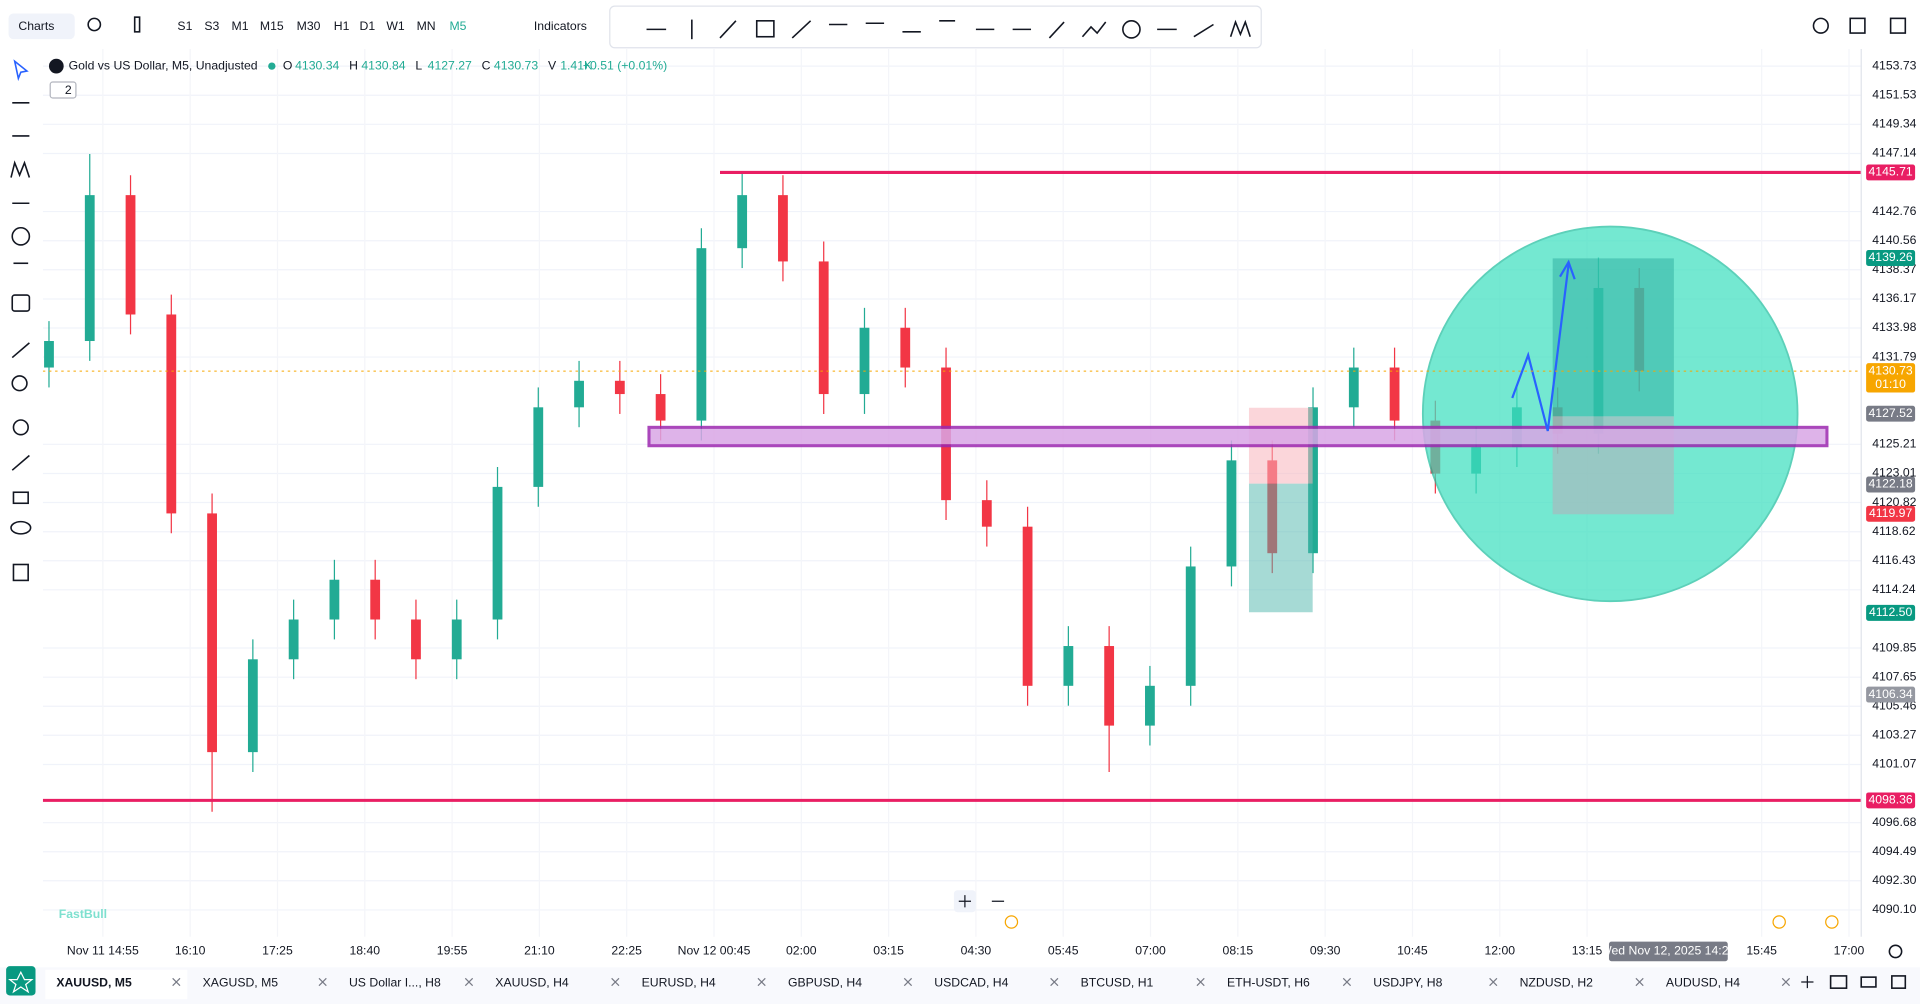 The width and height of the screenshot is (1920, 1004). What do you see at coordinates (1898, 25) in the screenshot?
I see `panel-icon` at bounding box center [1898, 25].